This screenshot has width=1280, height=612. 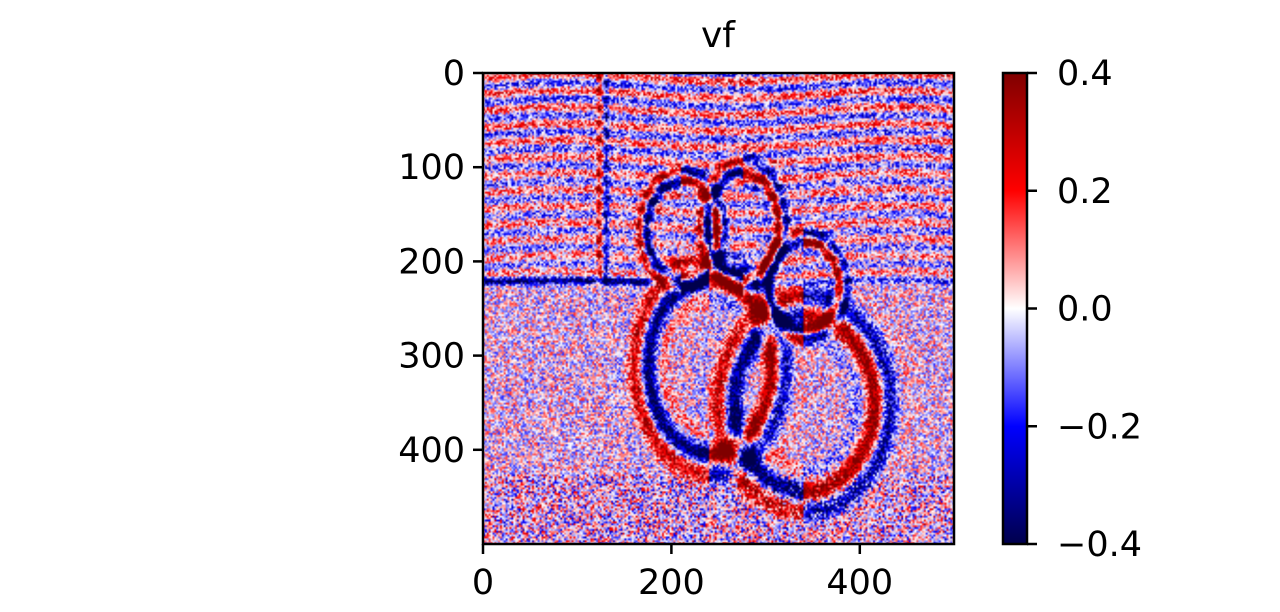 What do you see at coordinates (718, 35) in the screenshot?
I see `chart-title: vf` at bounding box center [718, 35].